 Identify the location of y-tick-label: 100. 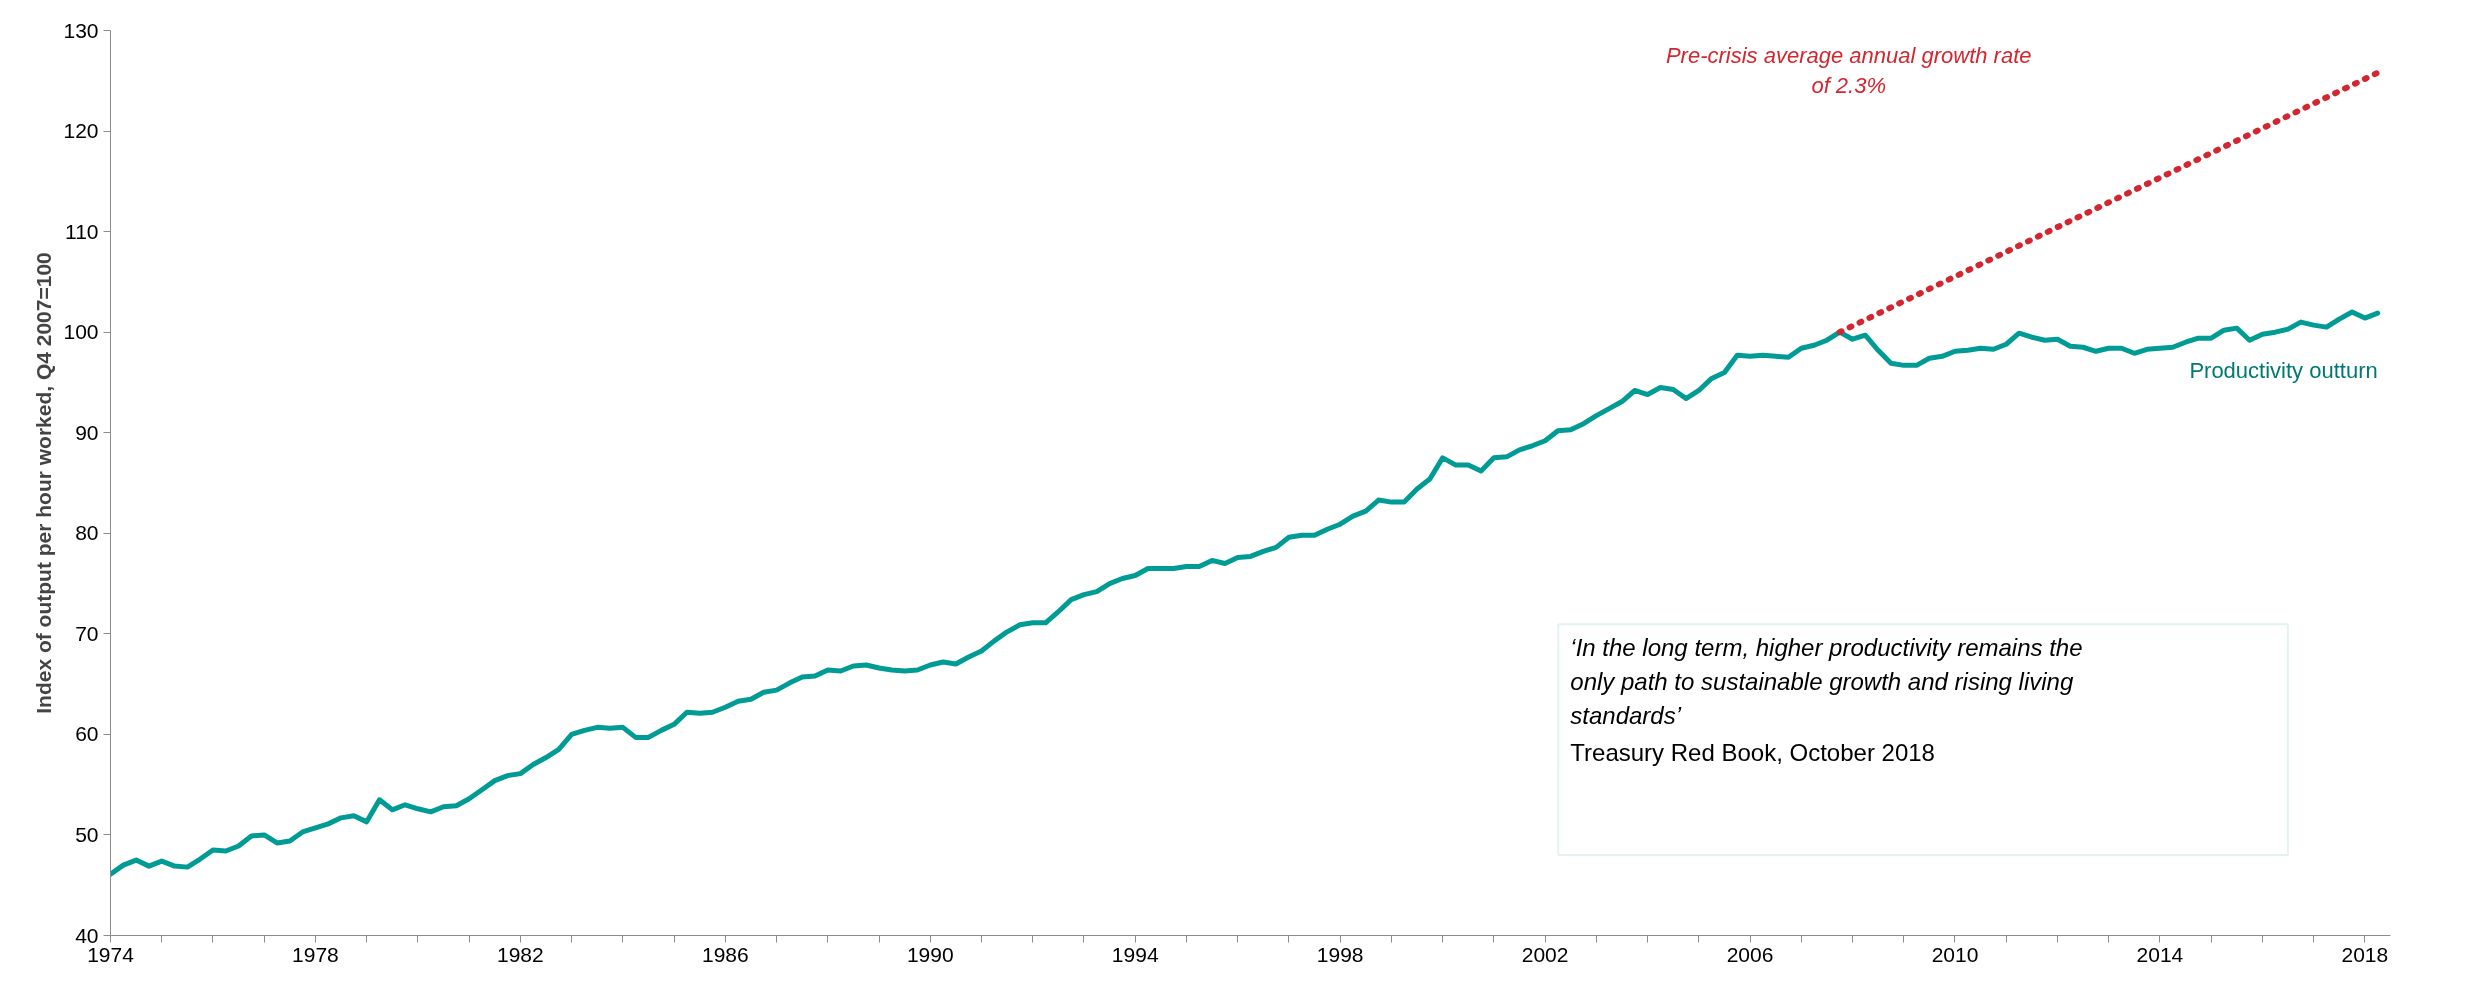
(81, 332).